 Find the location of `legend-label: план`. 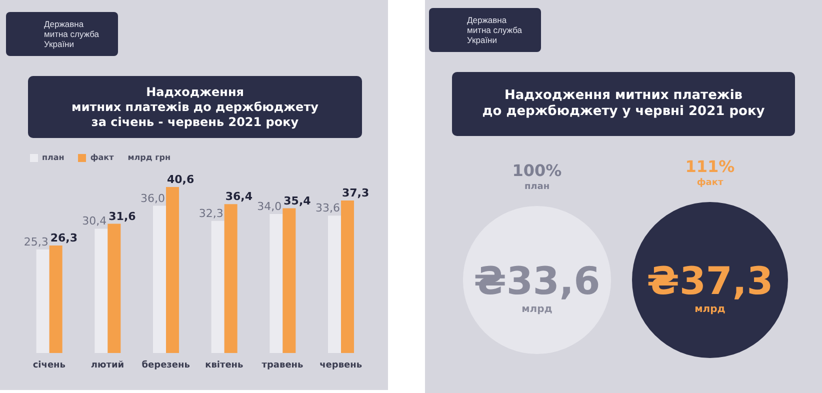

legend-label: план is located at coordinates (52, 157).